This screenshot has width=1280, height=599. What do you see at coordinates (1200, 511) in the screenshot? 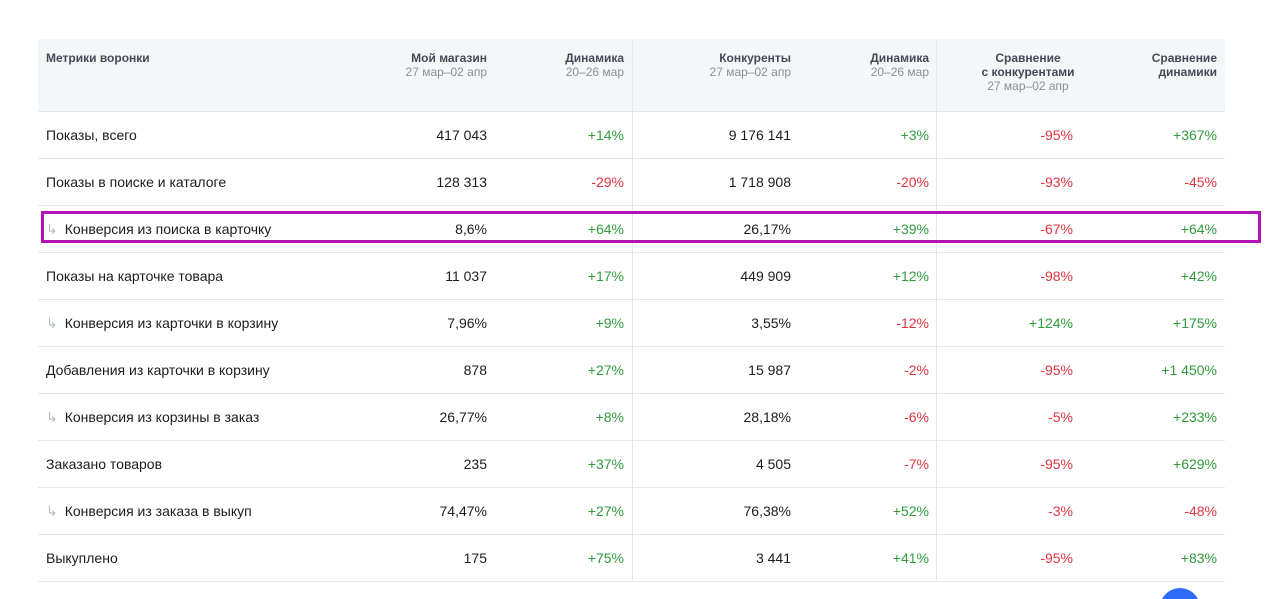
I see `cell-dynamics-comparison: -48%` at bounding box center [1200, 511].